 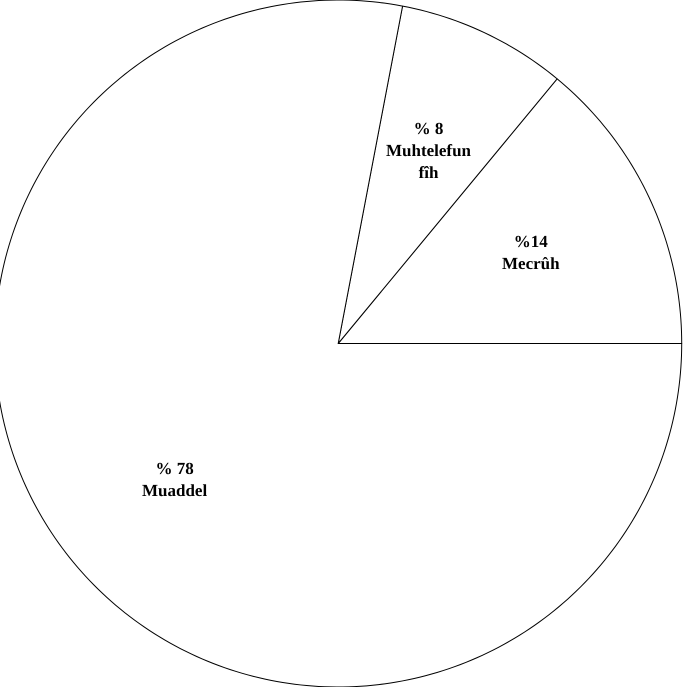 What do you see at coordinates (429, 161) in the screenshot?
I see `slice-label: Muhtelefun fîh` at bounding box center [429, 161].